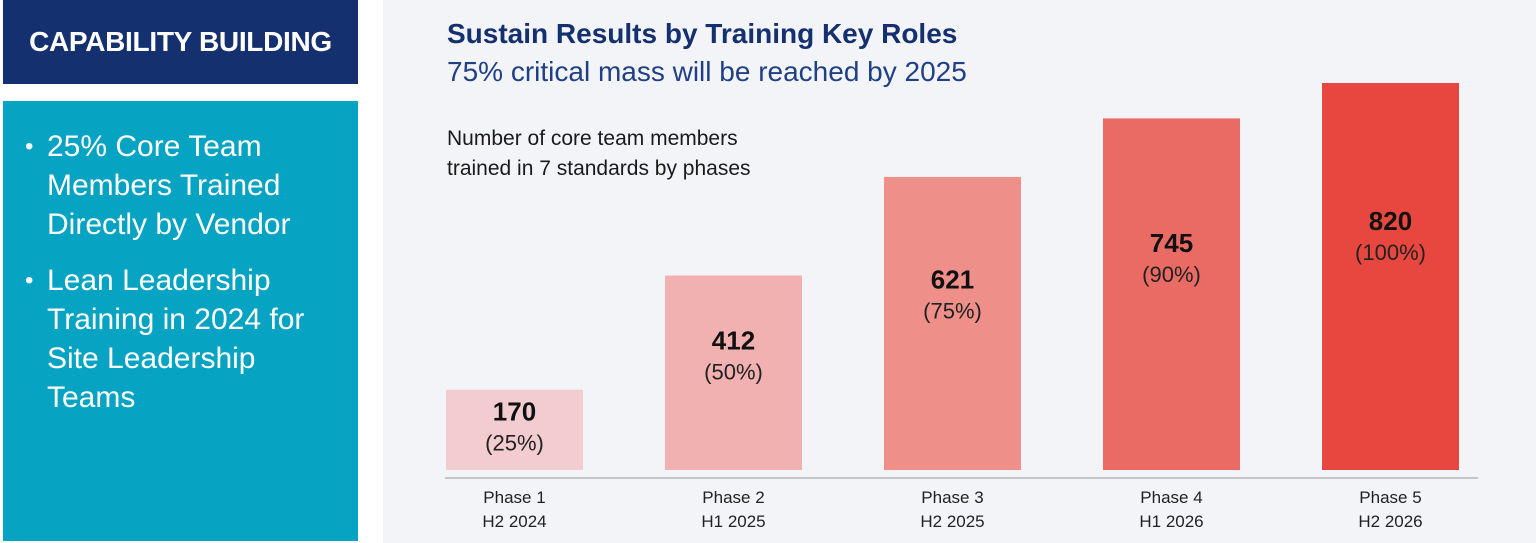 The image size is (1536, 543). What do you see at coordinates (952, 497) in the screenshot?
I see `x-tick-label: Phase 3` at bounding box center [952, 497].